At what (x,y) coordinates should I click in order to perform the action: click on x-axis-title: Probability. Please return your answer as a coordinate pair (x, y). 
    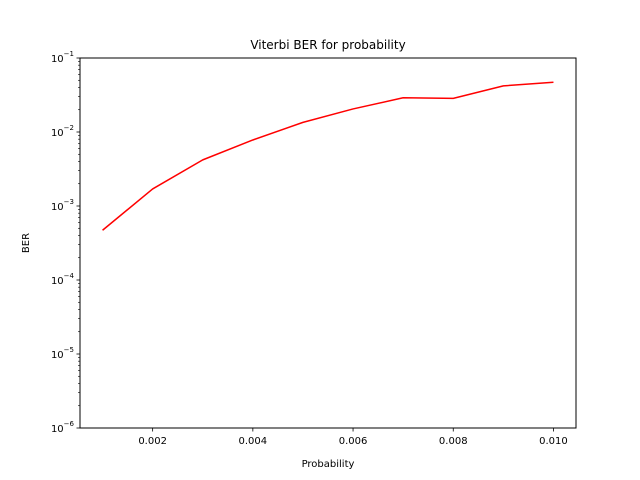
    Looking at the image, I should click on (328, 464).